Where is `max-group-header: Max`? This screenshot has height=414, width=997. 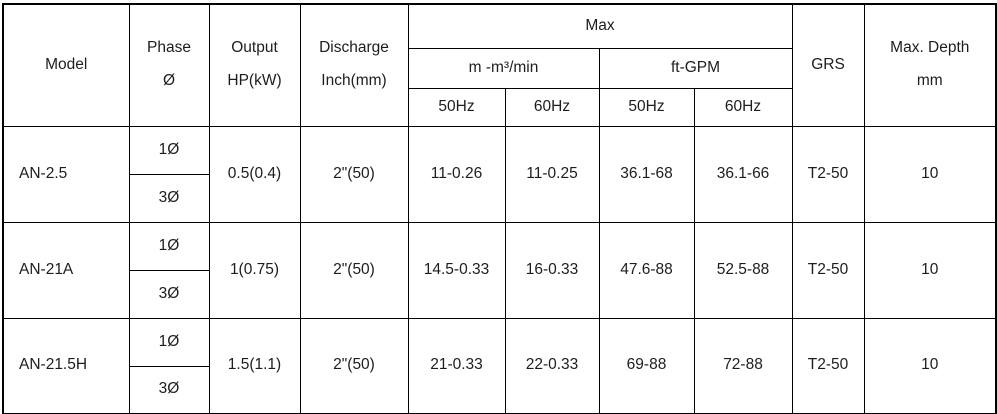 max-group-header: Max is located at coordinates (600, 26).